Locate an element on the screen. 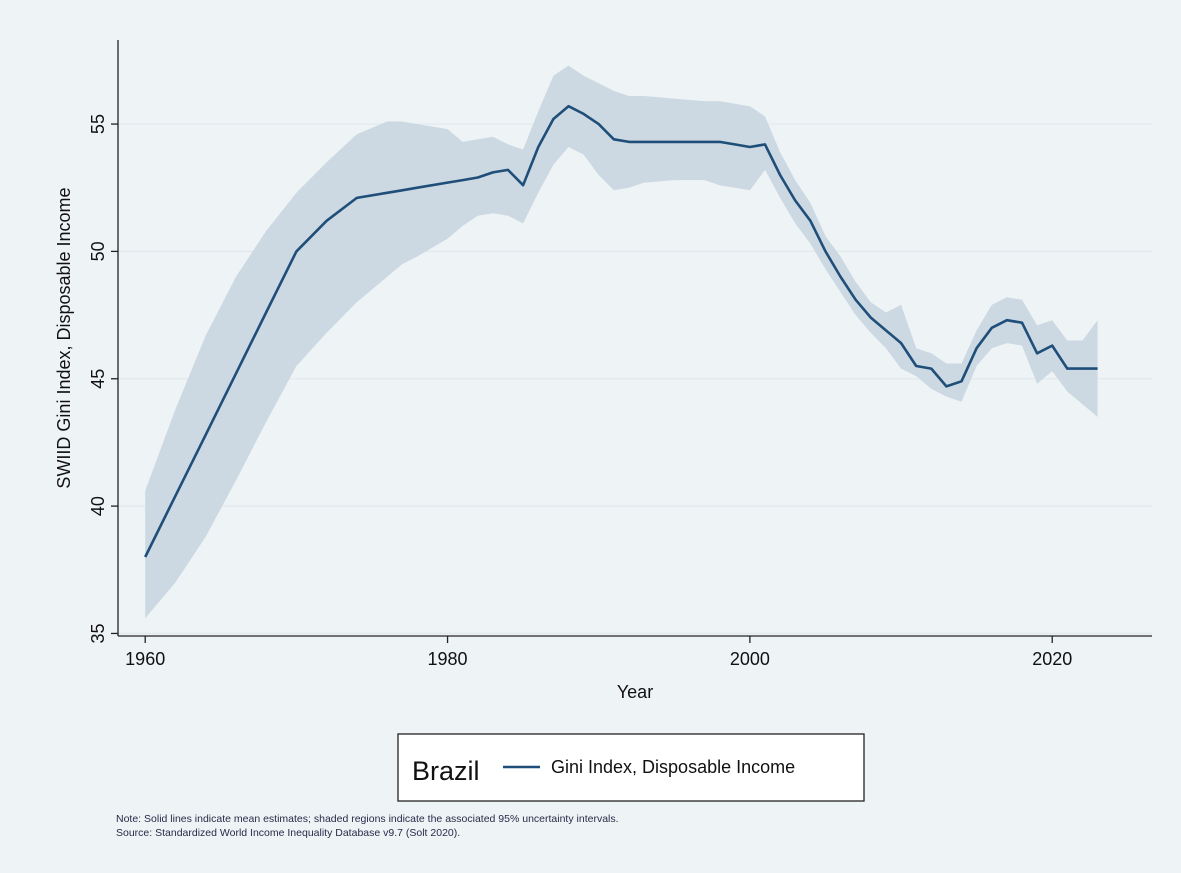  y-tick-label: 40 is located at coordinates (98, 506).